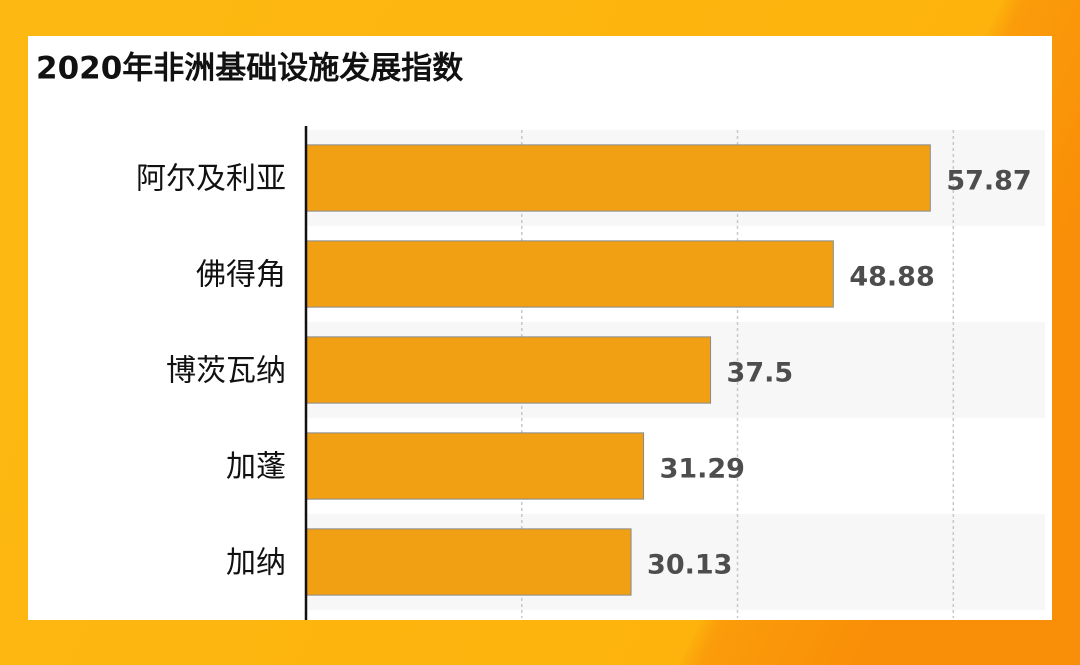 The image size is (1080, 665). I want to click on value-label: 57.87, so click(988, 181).